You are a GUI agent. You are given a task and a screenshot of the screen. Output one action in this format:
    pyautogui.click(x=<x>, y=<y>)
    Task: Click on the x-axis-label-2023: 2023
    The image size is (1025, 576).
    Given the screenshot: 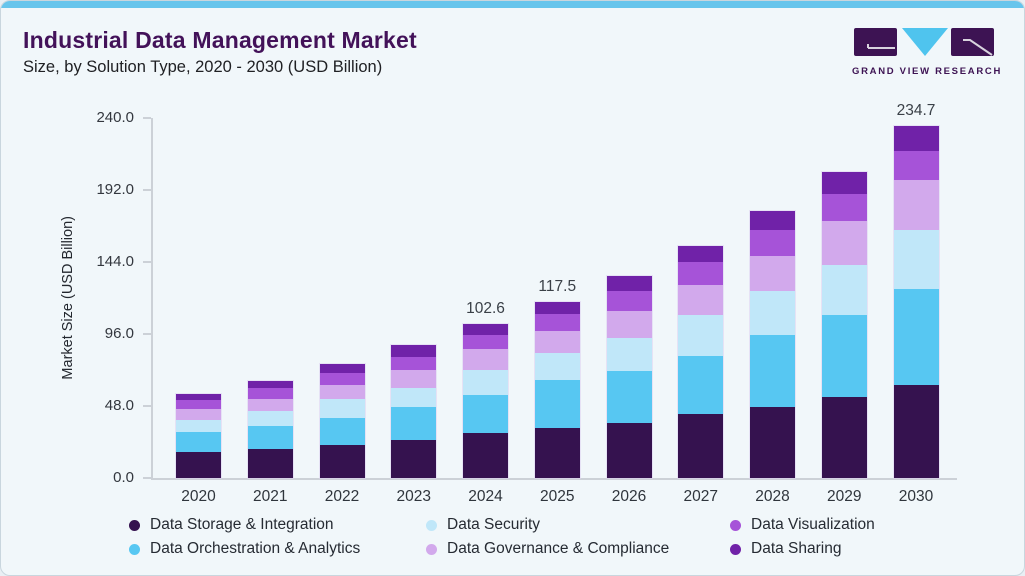 What is the action you would take?
    pyautogui.click(x=413, y=496)
    